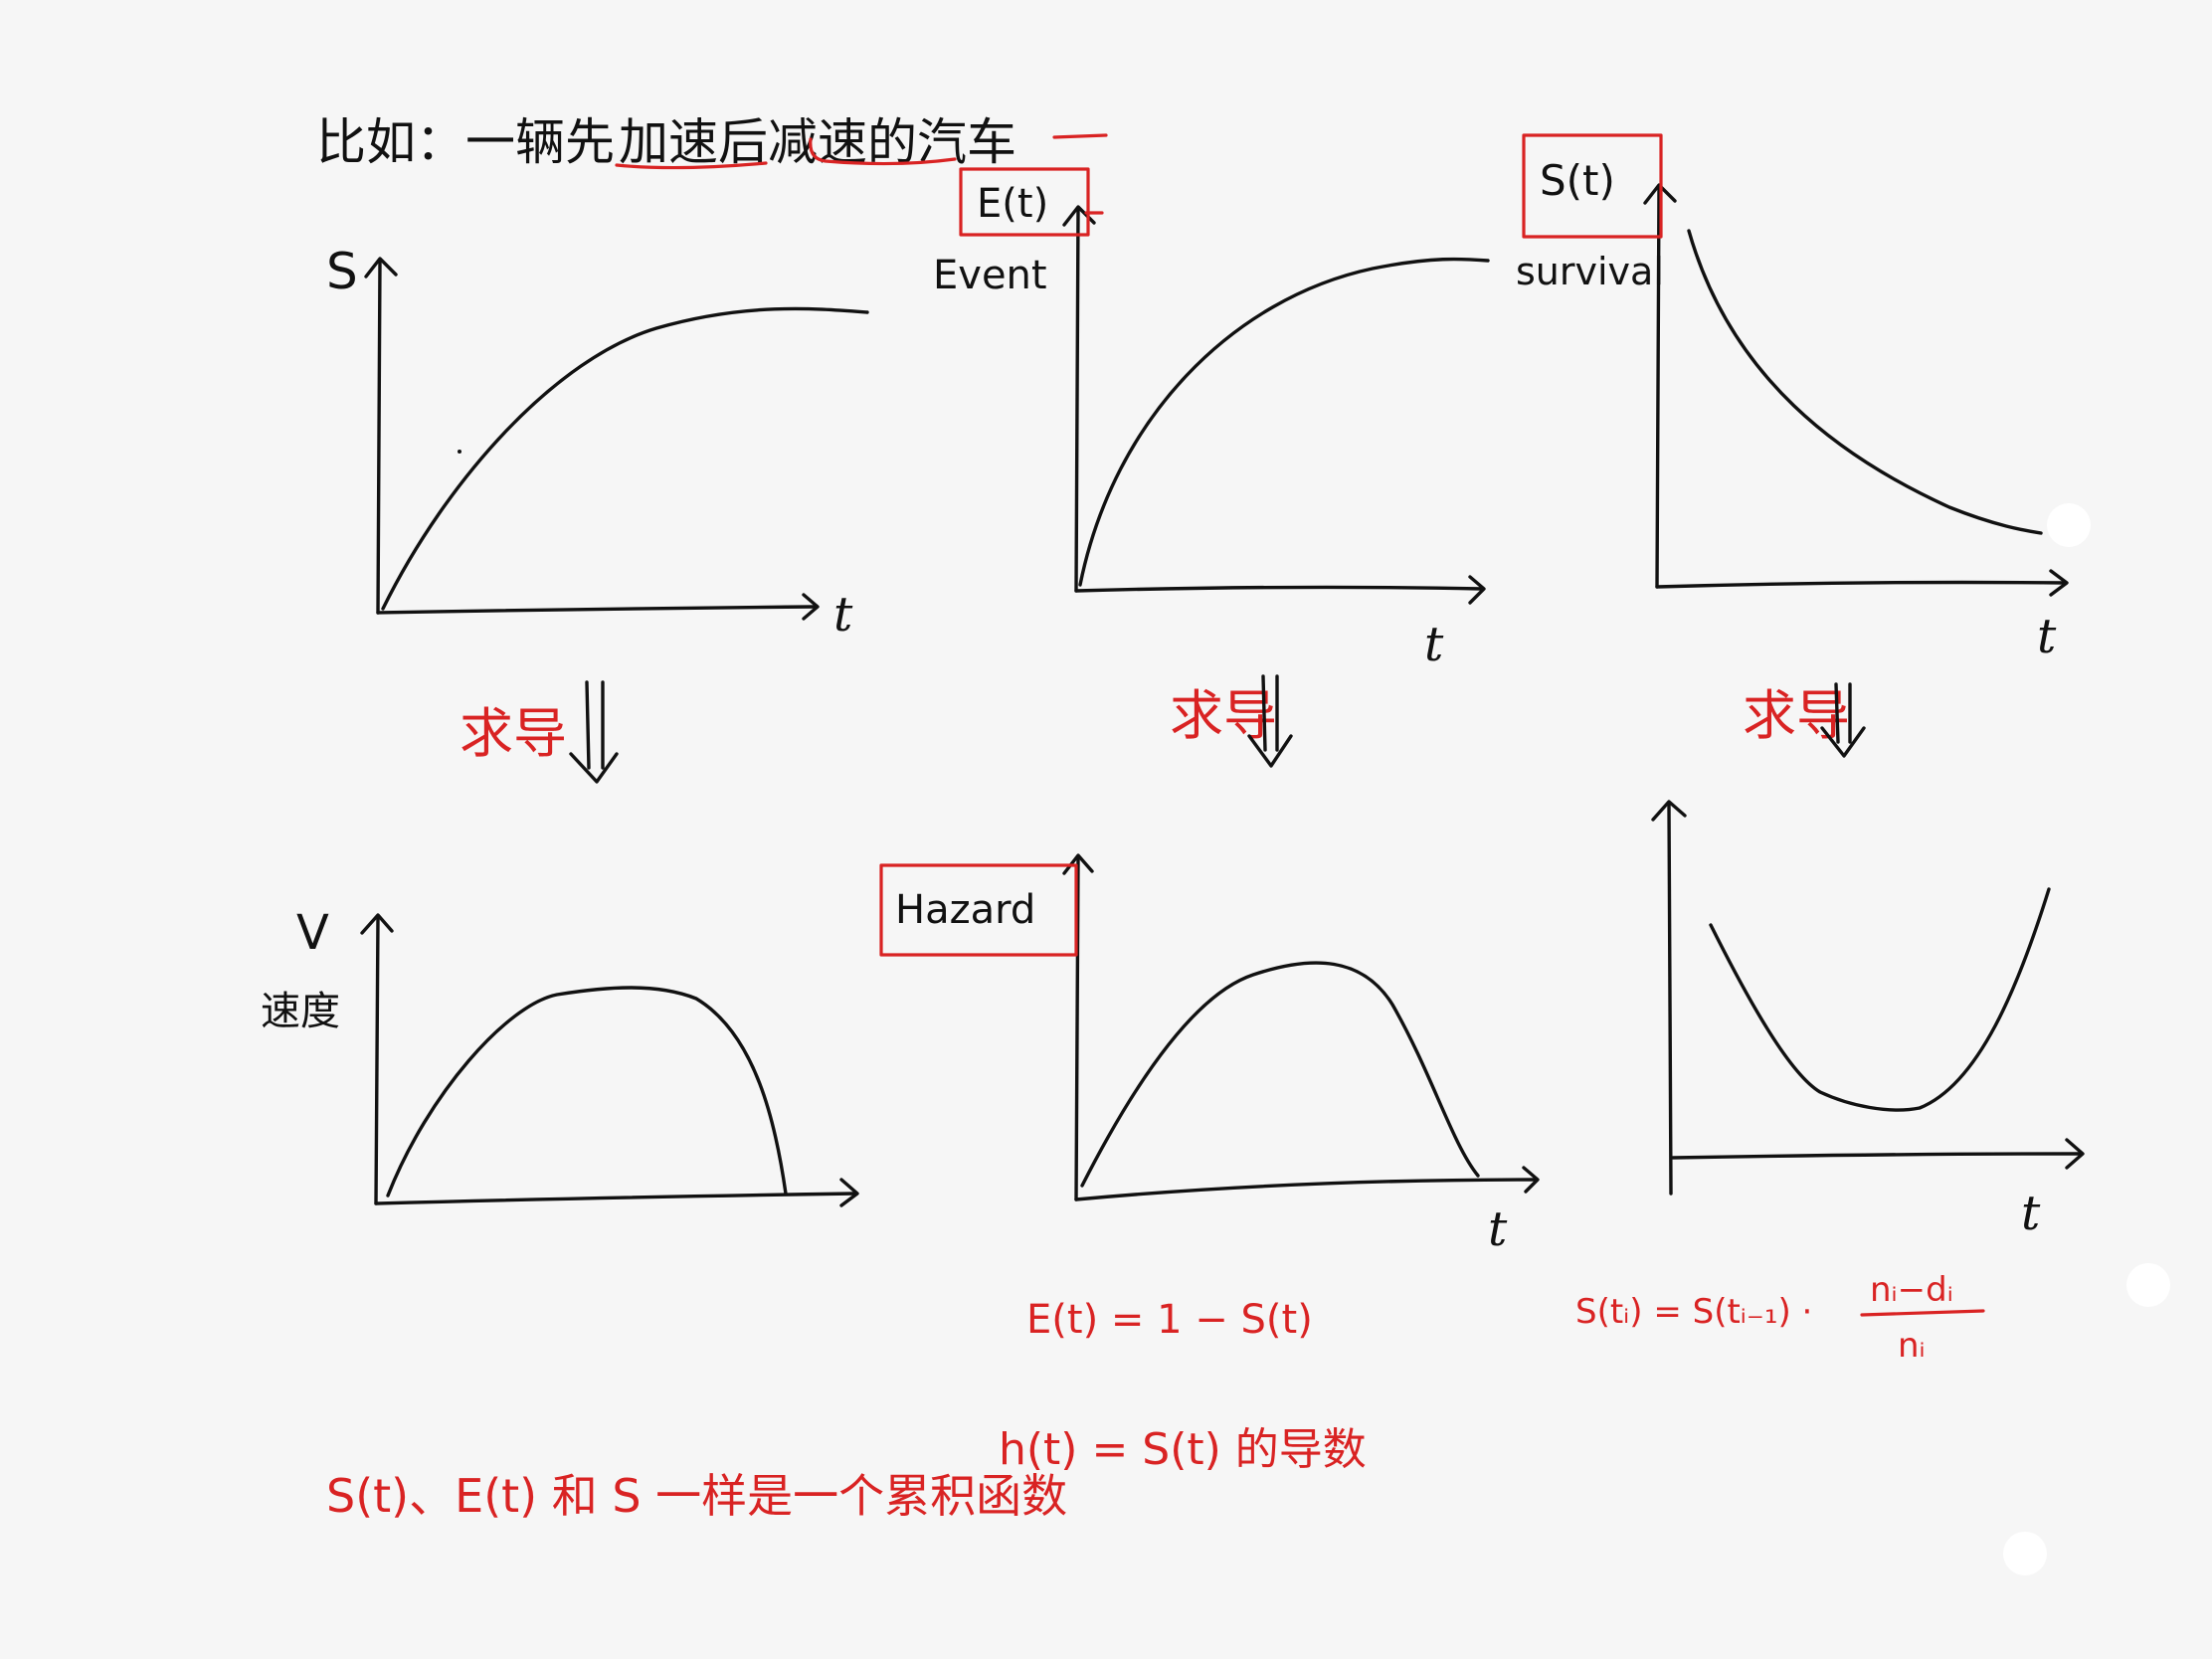 This screenshot has width=2212, height=1659. Describe the element at coordinates (1693, 1312) in the screenshot. I see `formula-km-left: S(tᵢ) = S(tᵢ₋₁) ·` at that location.